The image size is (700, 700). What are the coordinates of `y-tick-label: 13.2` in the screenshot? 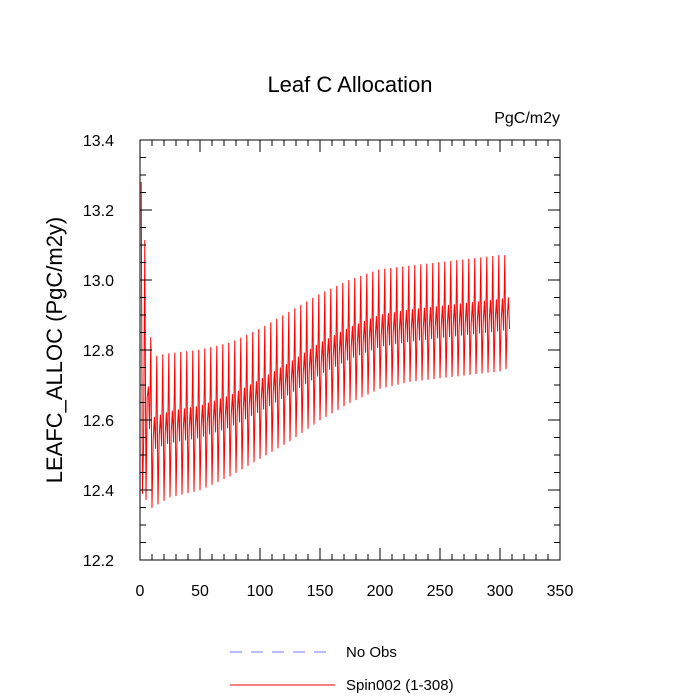 It's located at (98, 211).